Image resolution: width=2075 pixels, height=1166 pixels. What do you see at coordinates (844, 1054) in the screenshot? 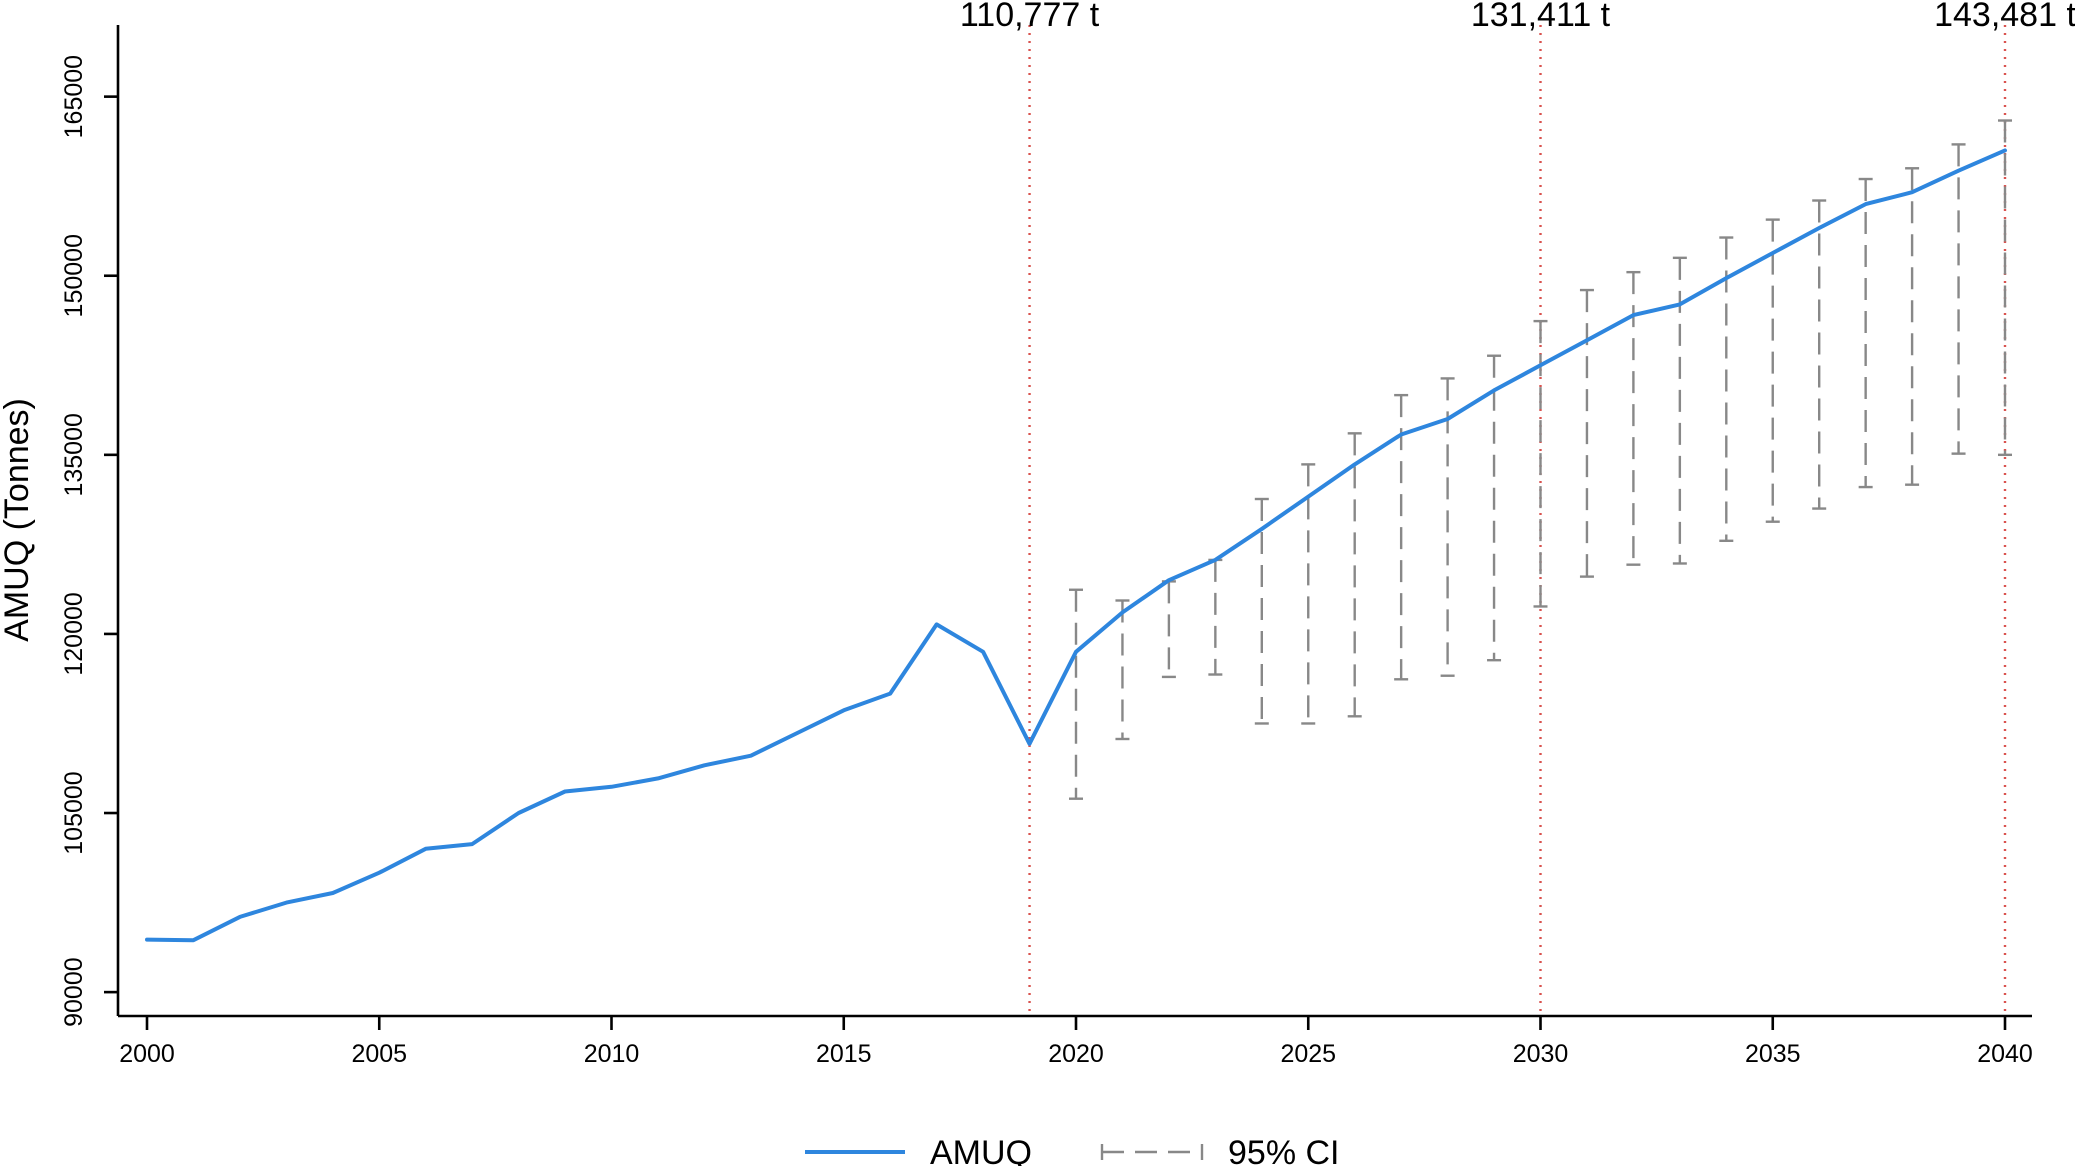
I see `x-tick-label-2015: 2015` at bounding box center [844, 1054].